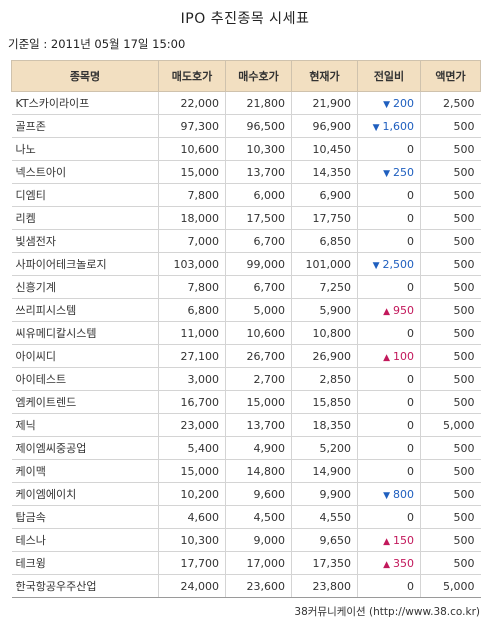 The image size is (490, 631). I want to click on table-row: 넥스트아이 15,000 13,700 14,350 ▼ 250 500, so click(246, 172).